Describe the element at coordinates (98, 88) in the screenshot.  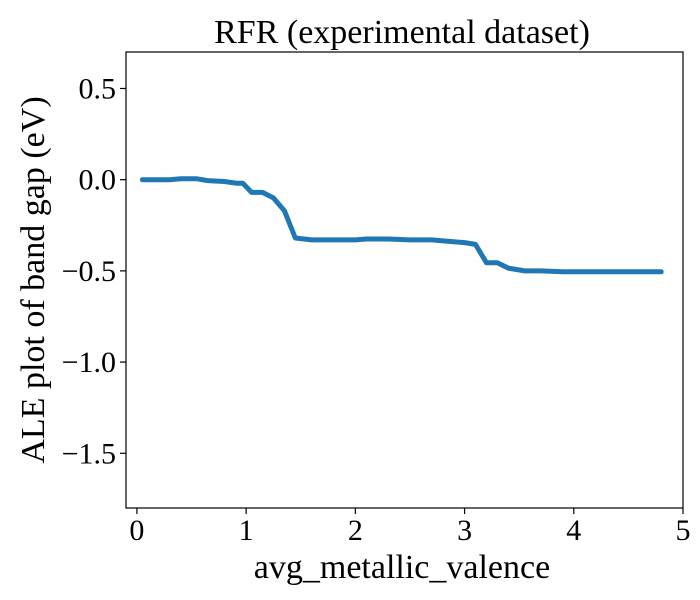
I see `y-tick-label: 0.5` at that location.